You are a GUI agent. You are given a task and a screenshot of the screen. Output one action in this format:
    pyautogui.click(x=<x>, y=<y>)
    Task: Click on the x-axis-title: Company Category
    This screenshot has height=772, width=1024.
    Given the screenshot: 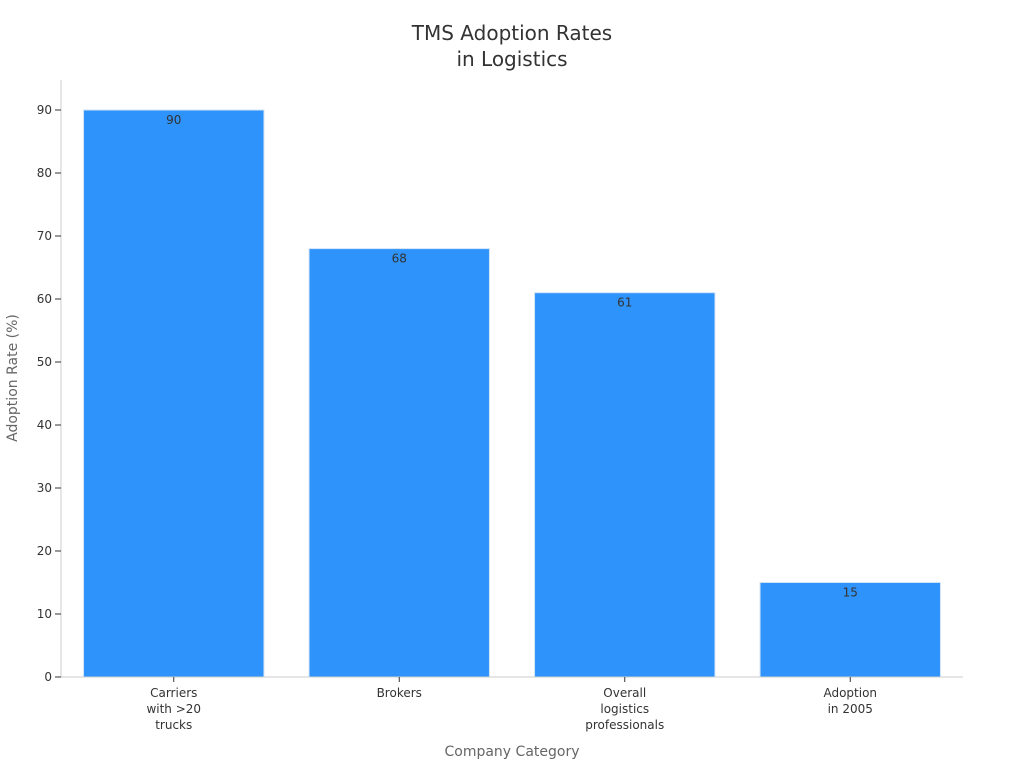 What is the action you would take?
    pyautogui.click(x=511, y=752)
    